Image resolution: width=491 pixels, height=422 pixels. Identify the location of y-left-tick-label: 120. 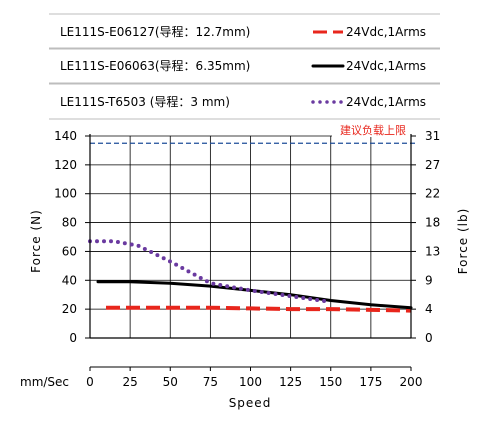
(65, 165).